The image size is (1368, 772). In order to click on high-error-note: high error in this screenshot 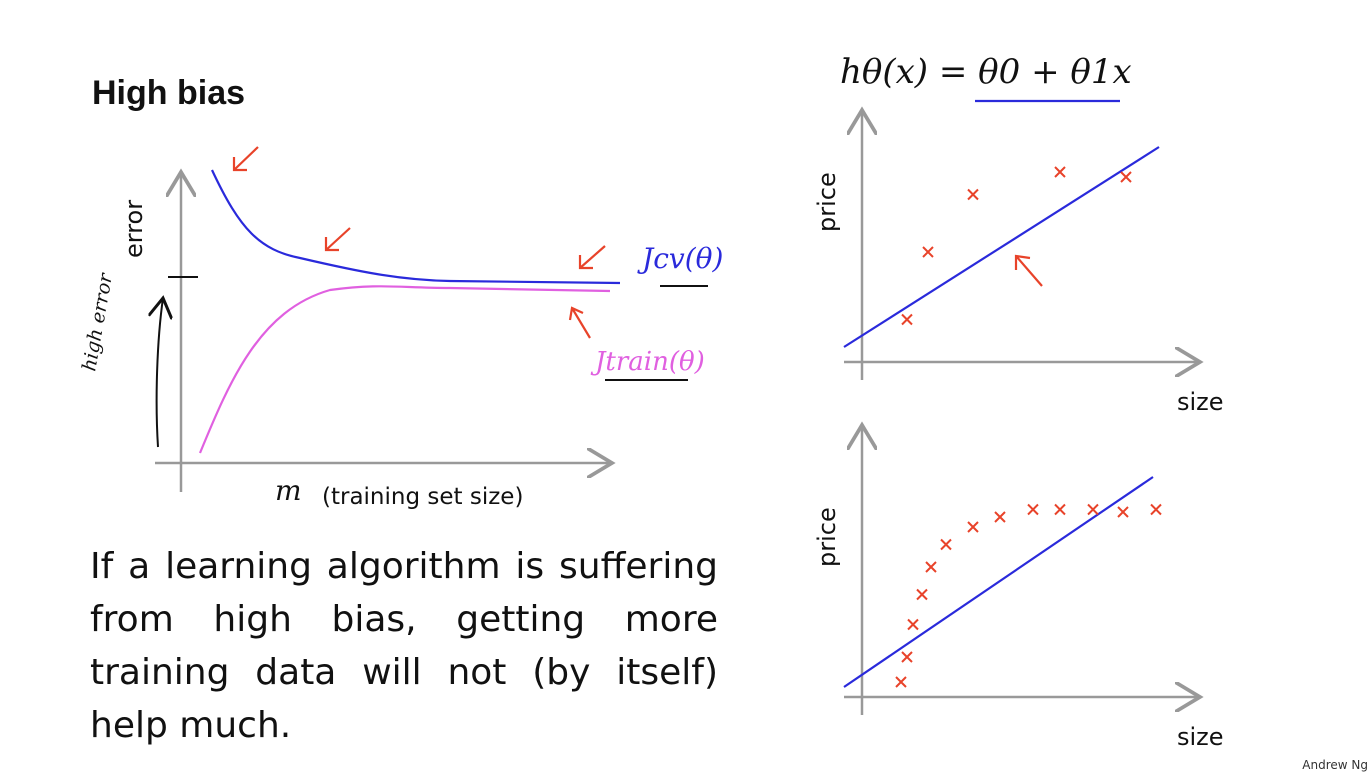, I will do `click(97, 321)`.